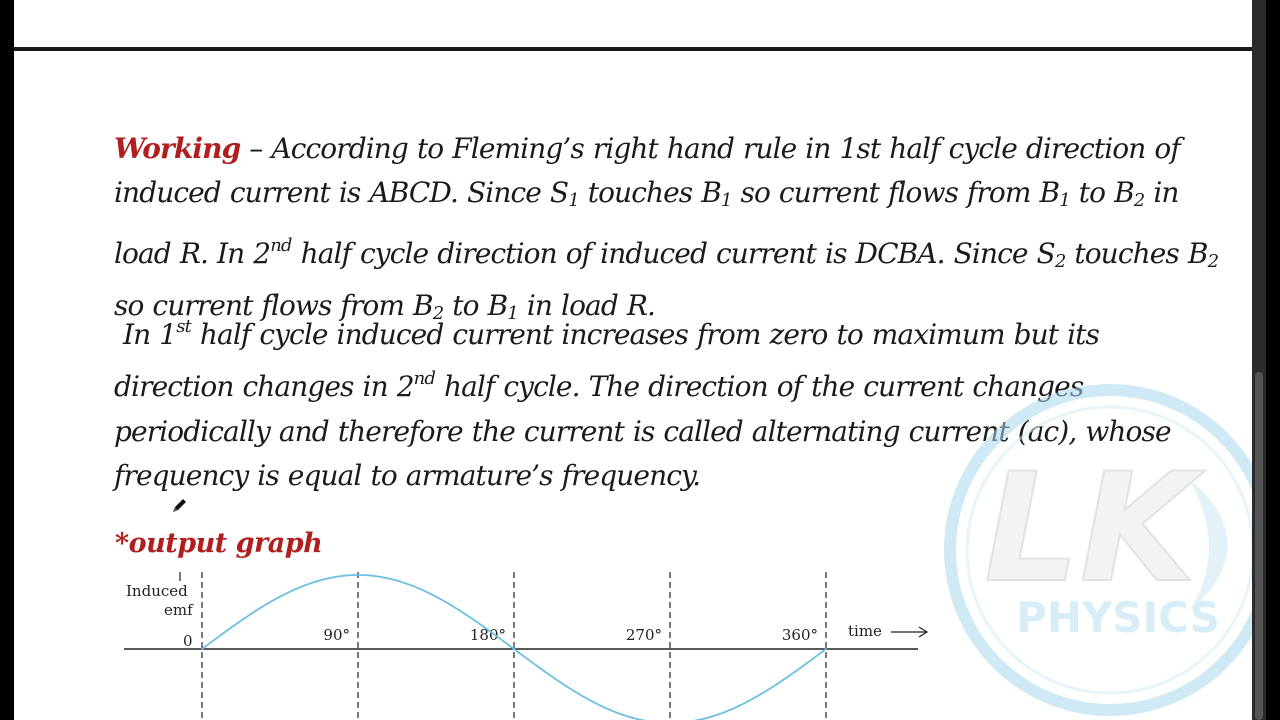 This screenshot has height=720, width=1280. I want to click on graph-ylabel-emf: emf, so click(179, 610).